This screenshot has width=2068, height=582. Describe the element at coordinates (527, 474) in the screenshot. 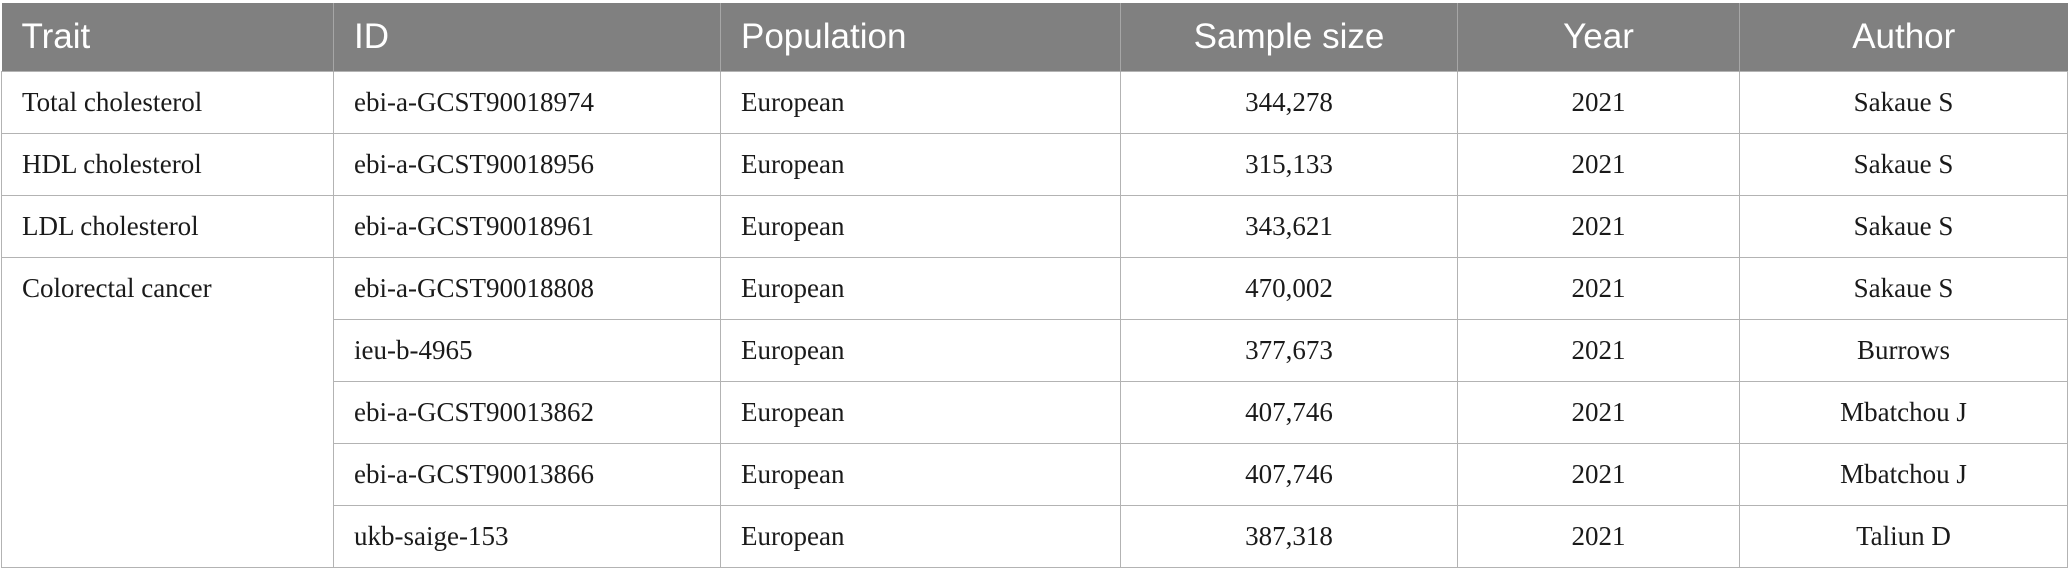

I see `id-cell: ebi-a-GCST90013866` at that location.